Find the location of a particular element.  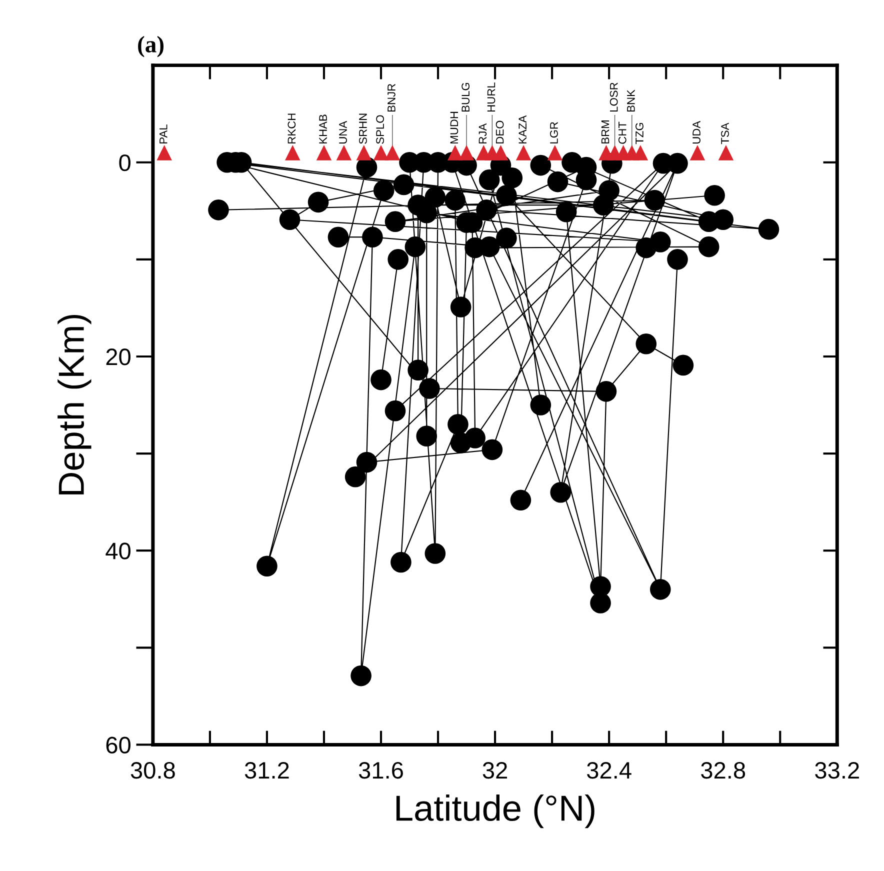

x-tick-label: 32 is located at coordinates (494, 770).